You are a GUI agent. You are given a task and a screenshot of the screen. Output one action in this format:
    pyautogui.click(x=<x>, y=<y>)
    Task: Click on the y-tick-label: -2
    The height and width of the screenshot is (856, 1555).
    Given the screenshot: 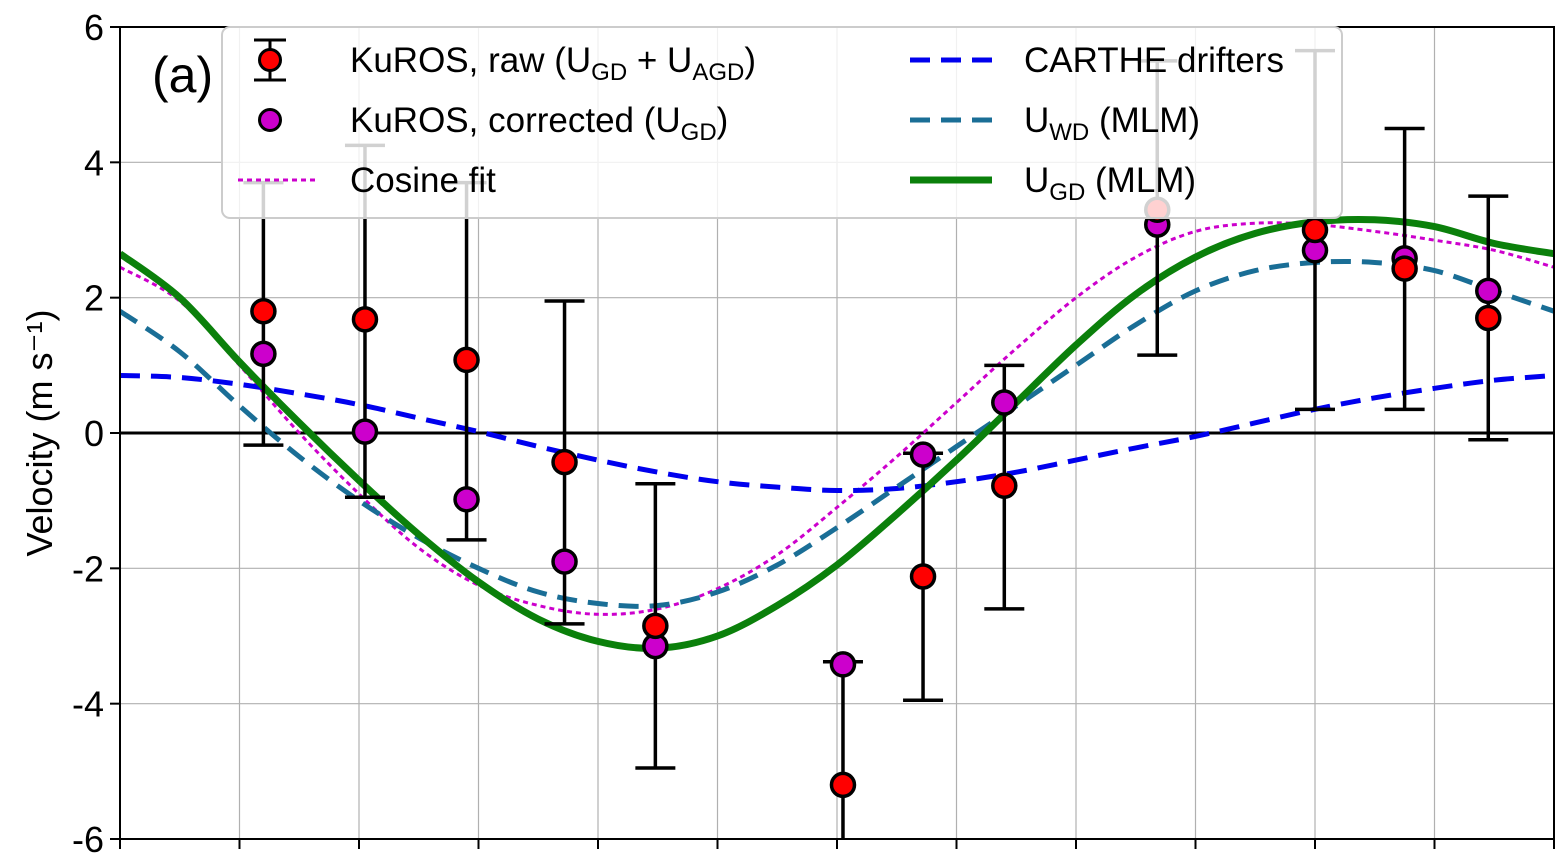 What is the action you would take?
    pyautogui.click(x=88, y=568)
    